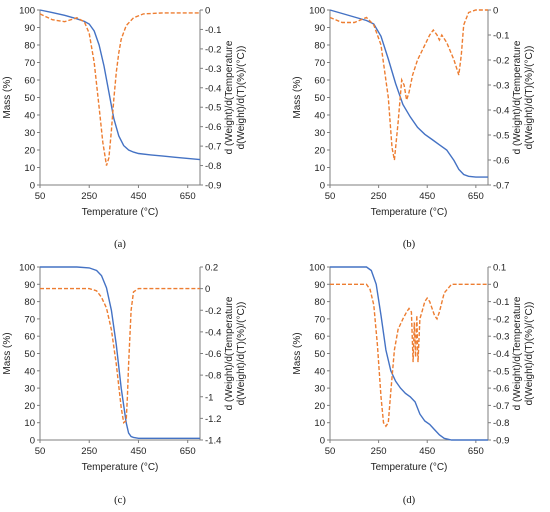 The height and width of the screenshot is (512, 550). I want to click on panel-label: (c), so click(120, 500).